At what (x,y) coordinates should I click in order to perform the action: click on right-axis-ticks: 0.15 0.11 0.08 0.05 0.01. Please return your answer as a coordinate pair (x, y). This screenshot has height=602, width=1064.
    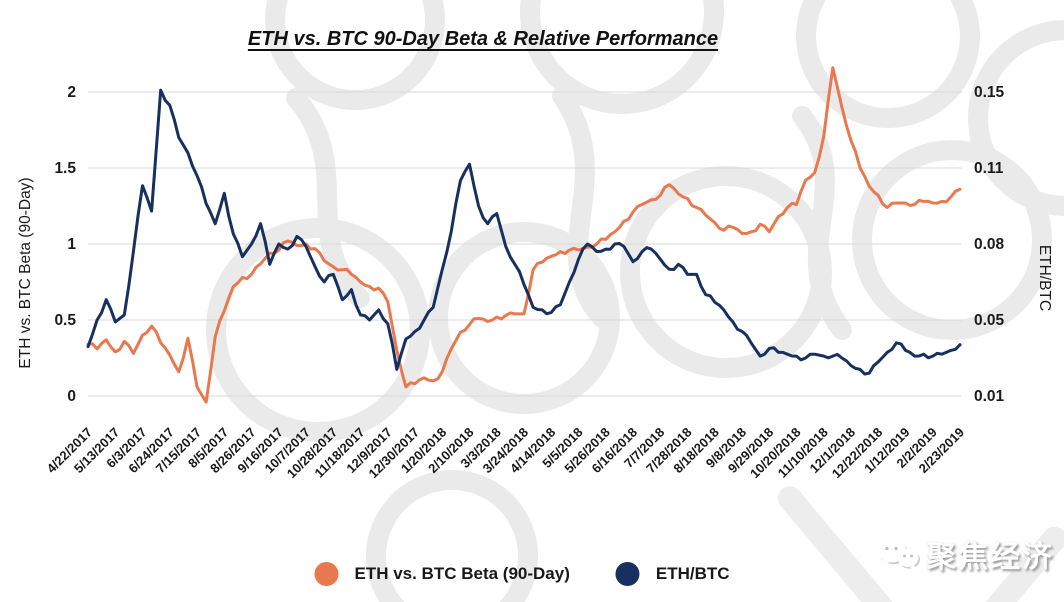
    Looking at the image, I should click on (989, 244).